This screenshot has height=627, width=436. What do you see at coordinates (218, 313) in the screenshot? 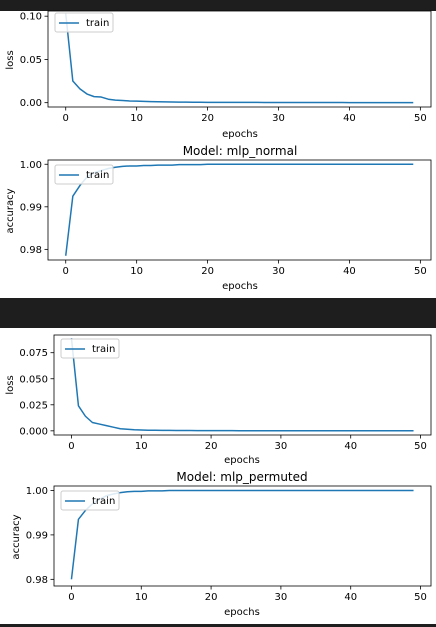
I see `middle-dark-band` at bounding box center [218, 313].